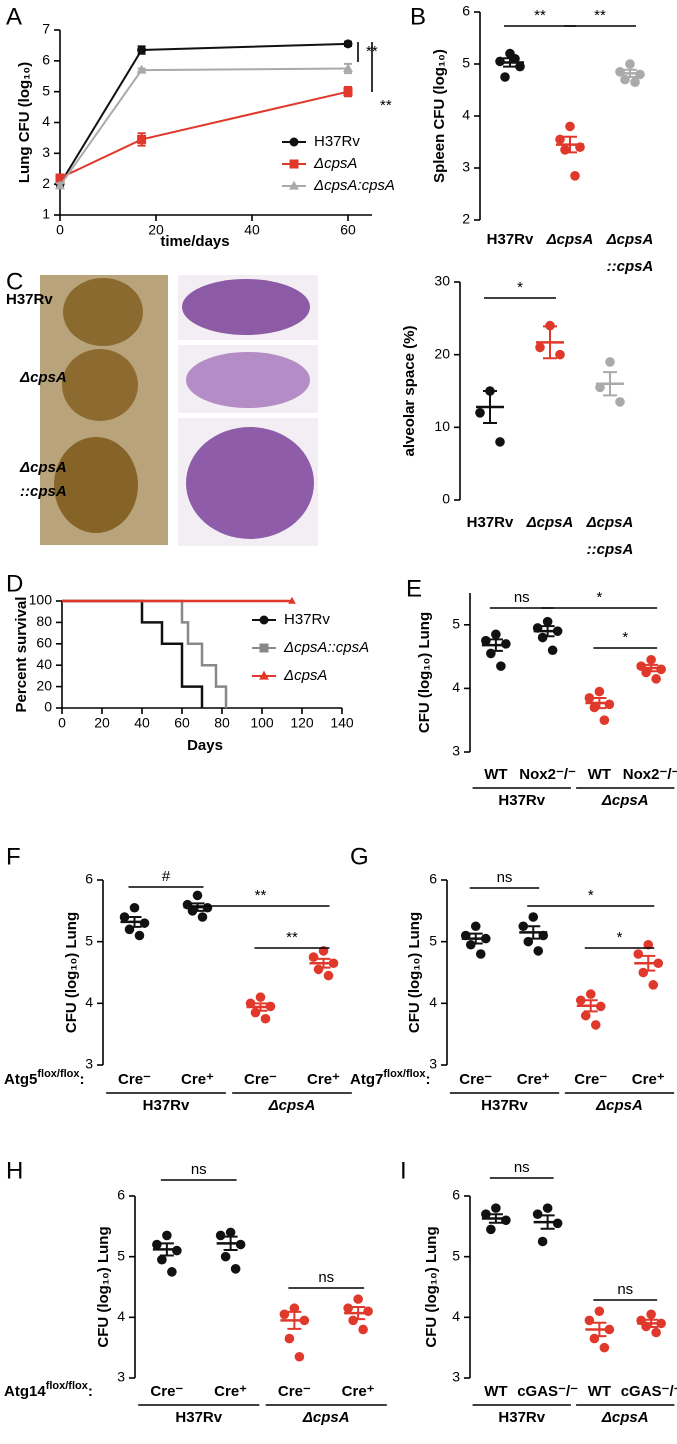 The width and height of the screenshot is (677, 1444). What do you see at coordinates (446, 499) in the screenshot?
I see `y-tick-label: 0` at bounding box center [446, 499].